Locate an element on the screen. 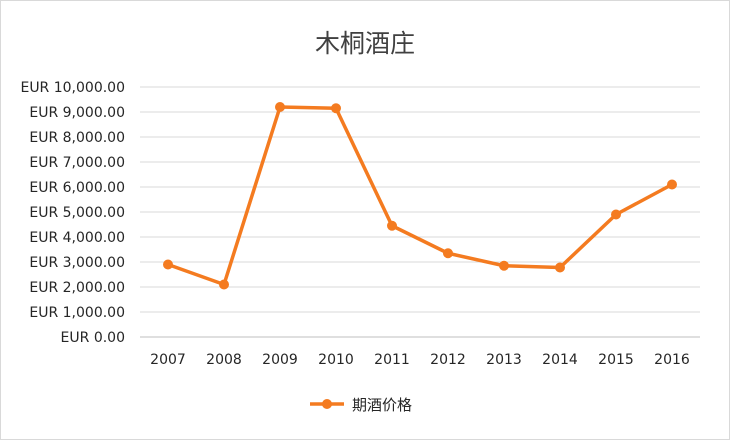  legend: 期酒价格 is located at coordinates (361, 405).